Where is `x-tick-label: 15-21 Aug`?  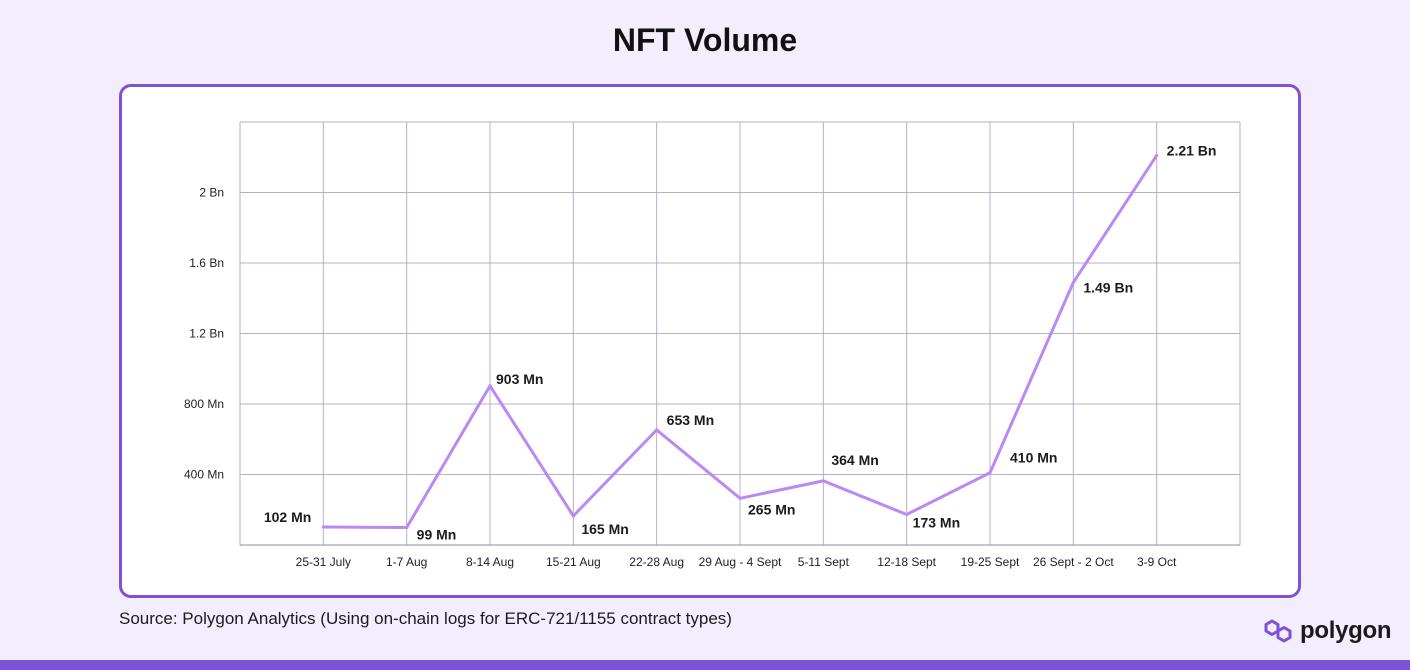
x-tick-label: 15-21 Aug is located at coordinates (573, 562).